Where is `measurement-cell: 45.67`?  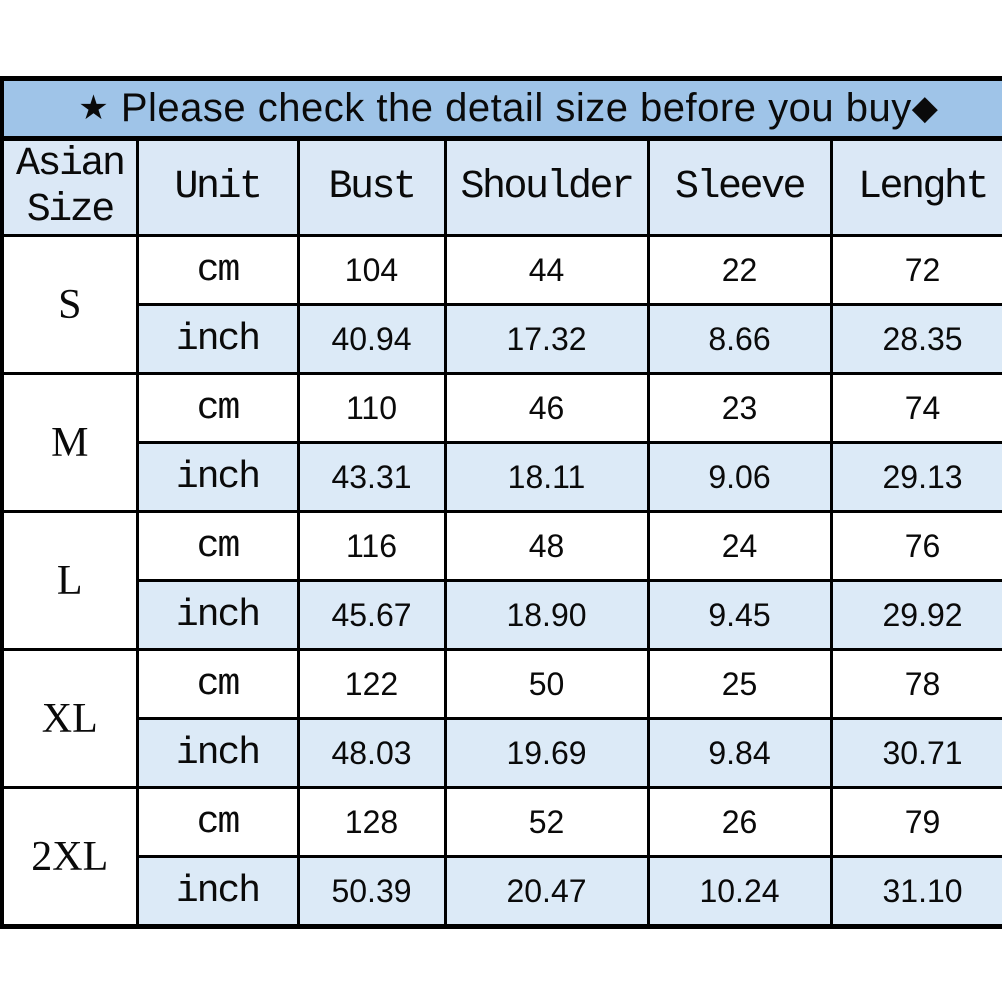
measurement-cell: 45.67 is located at coordinates (371, 615).